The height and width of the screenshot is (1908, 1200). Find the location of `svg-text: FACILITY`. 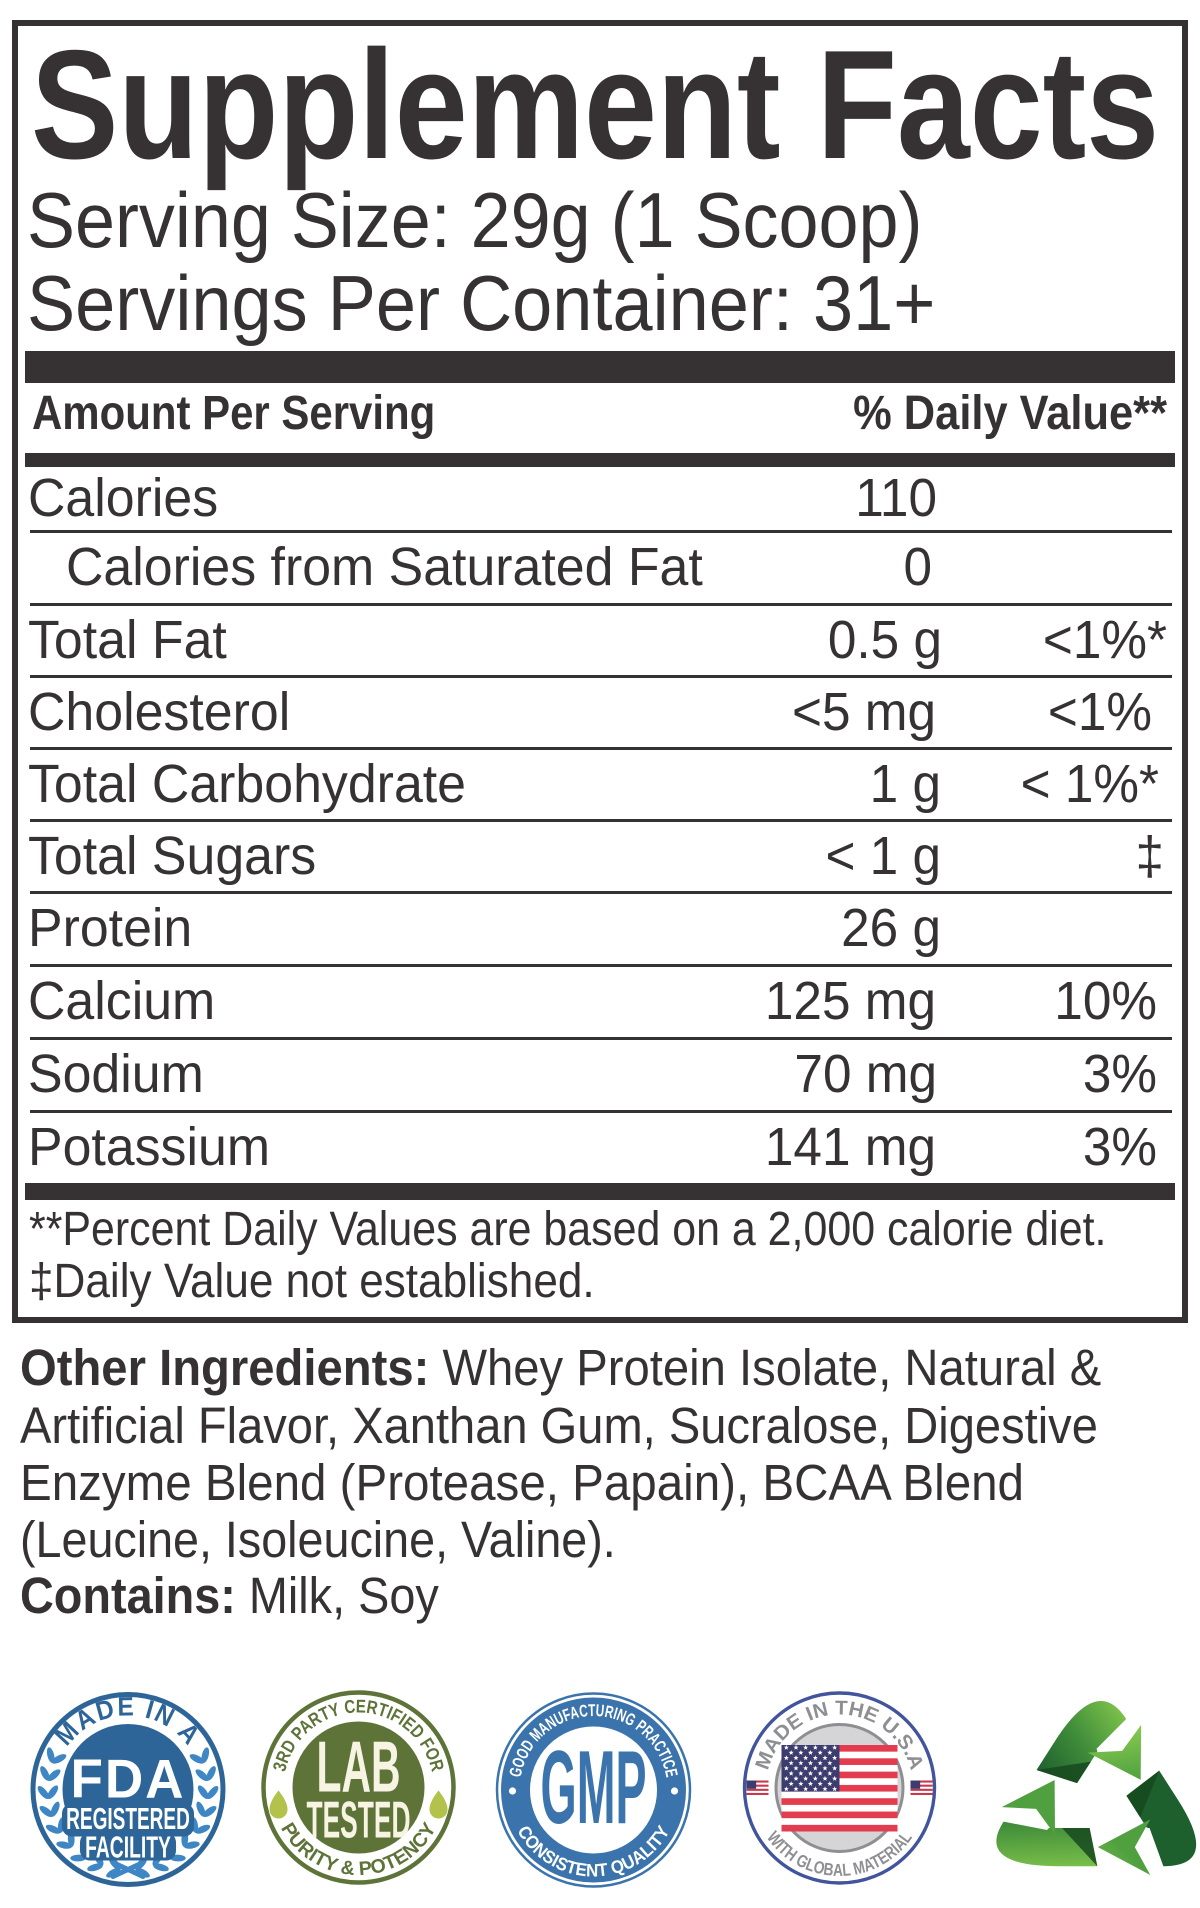

svg-text: FACILITY is located at coordinates (128, 1848).